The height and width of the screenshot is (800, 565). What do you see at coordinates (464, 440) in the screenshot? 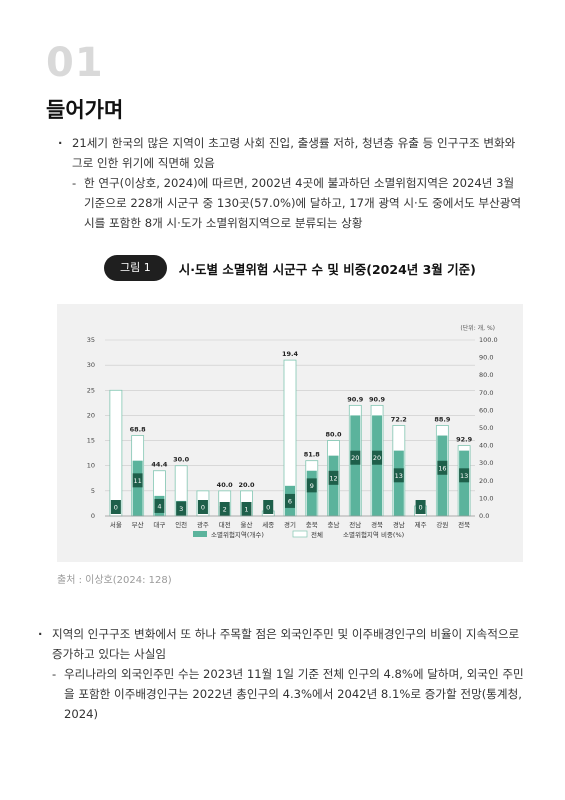
I see `percent-label-16: 92.9` at bounding box center [464, 440].